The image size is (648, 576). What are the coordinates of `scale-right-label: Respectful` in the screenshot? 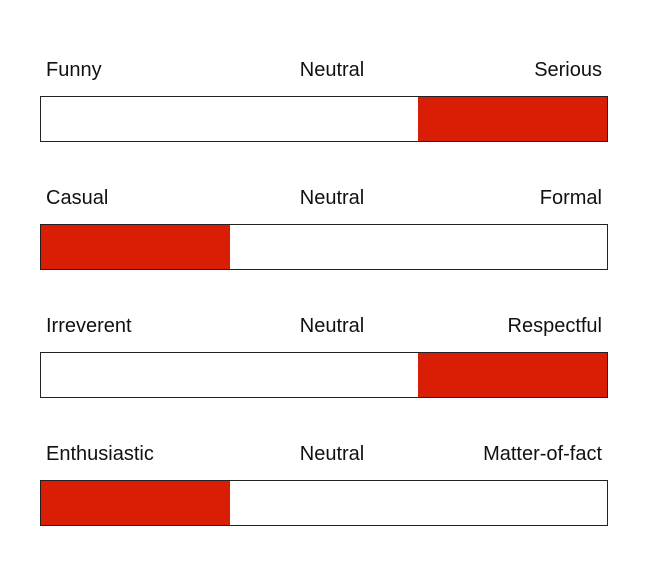 It's located at (555, 326).